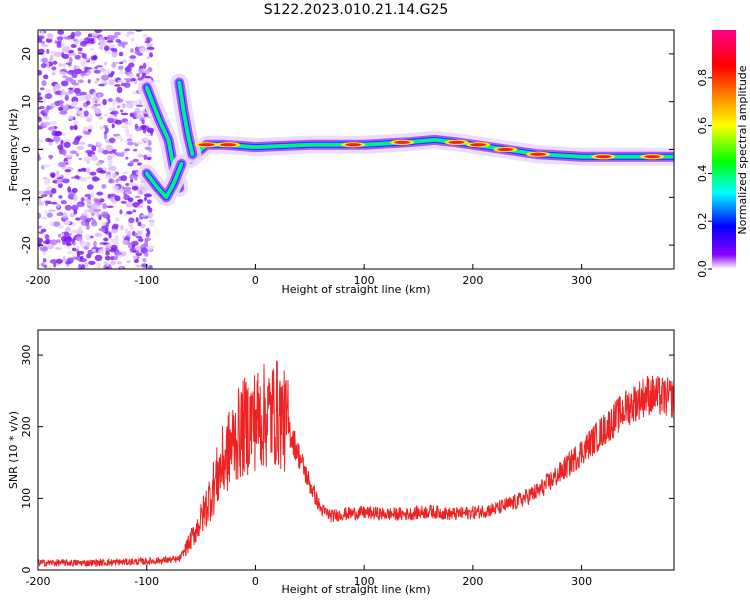 The width and height of the screenshot is (750, 600). I want to click on snr-ytick-label: 0, so click(26, 570).